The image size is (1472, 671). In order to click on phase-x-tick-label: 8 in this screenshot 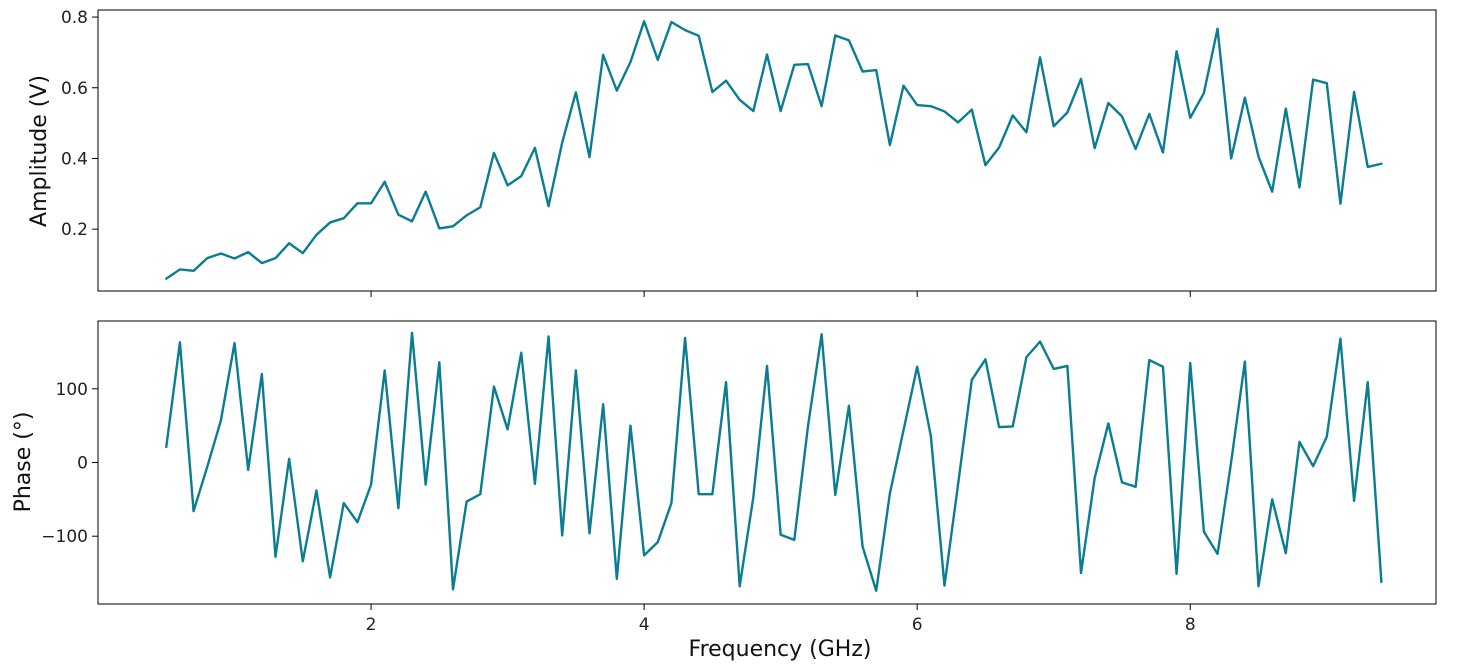, I will do `click(1190, 625)`.